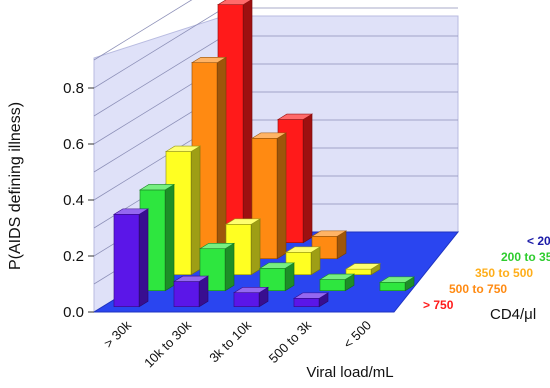  What do you see at coordinates (357, 335) in the screenshot?
I see `x-tick-label: < 500` at bounding box center [357, 335].